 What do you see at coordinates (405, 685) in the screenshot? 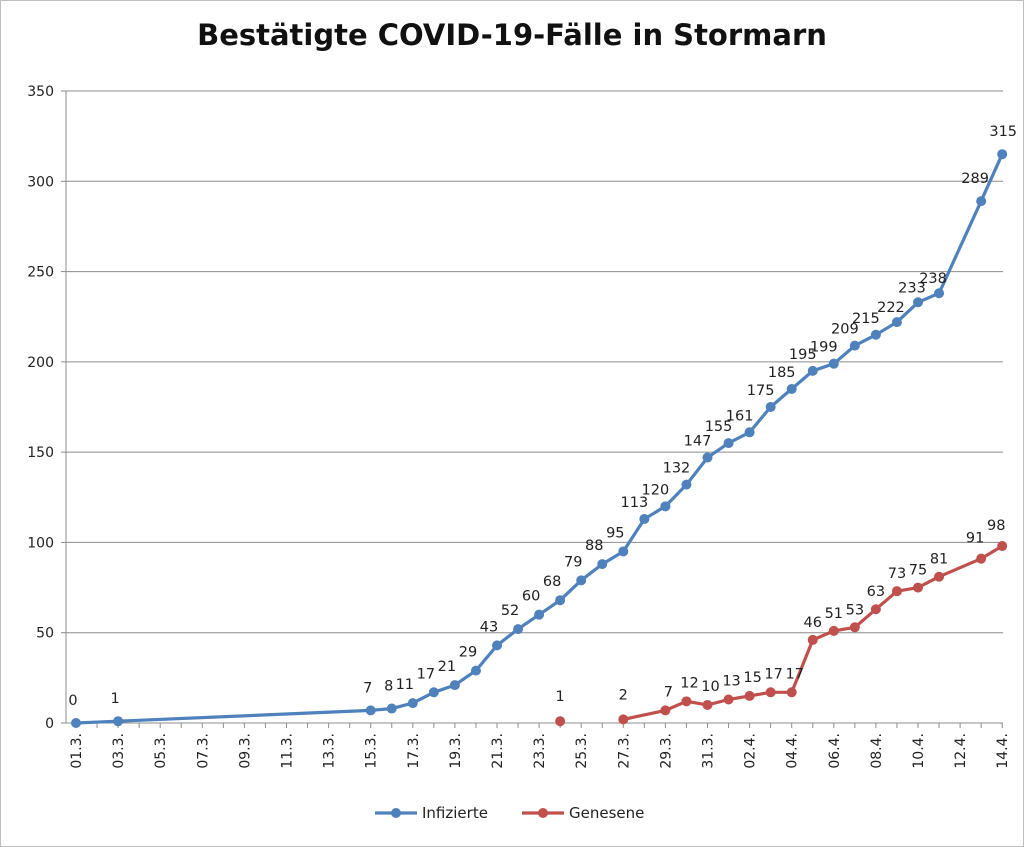
I see `data-label: 11` at bounding box center [405, 685].